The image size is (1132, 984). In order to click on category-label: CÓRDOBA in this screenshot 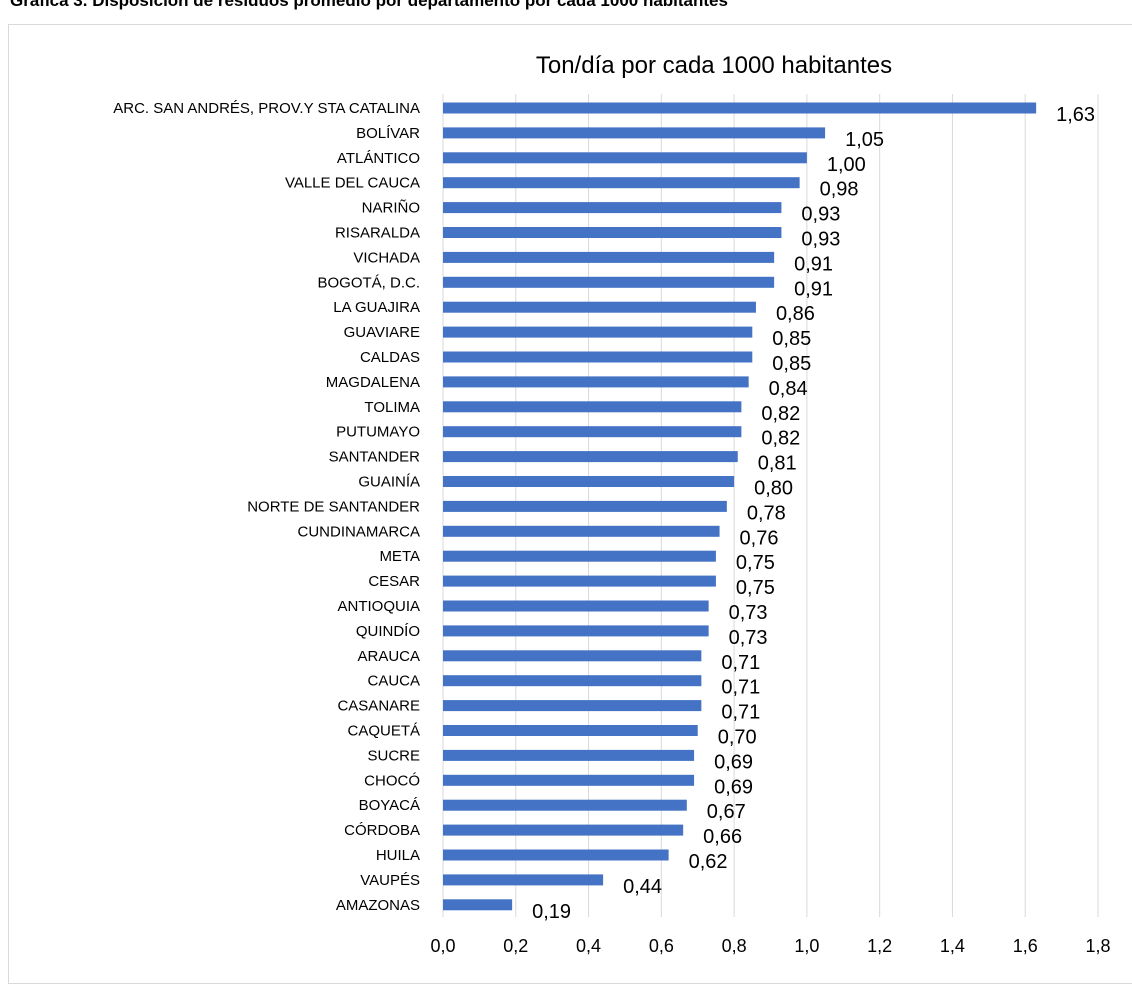, I will do `click(382, 830)`.